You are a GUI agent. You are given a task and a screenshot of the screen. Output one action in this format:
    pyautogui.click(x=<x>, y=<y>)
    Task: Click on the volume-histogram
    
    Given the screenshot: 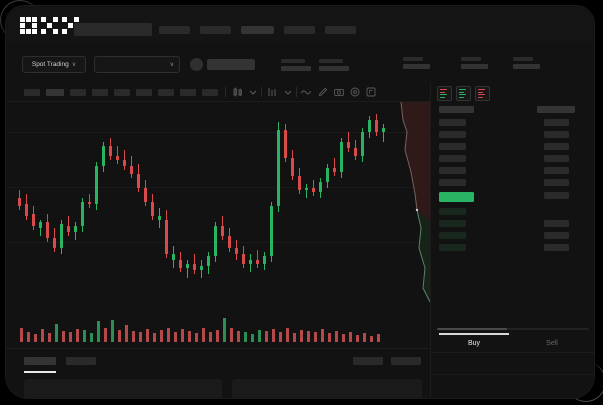 What is the action you would take?
    pyautogui.click(x=218, y=325)
    